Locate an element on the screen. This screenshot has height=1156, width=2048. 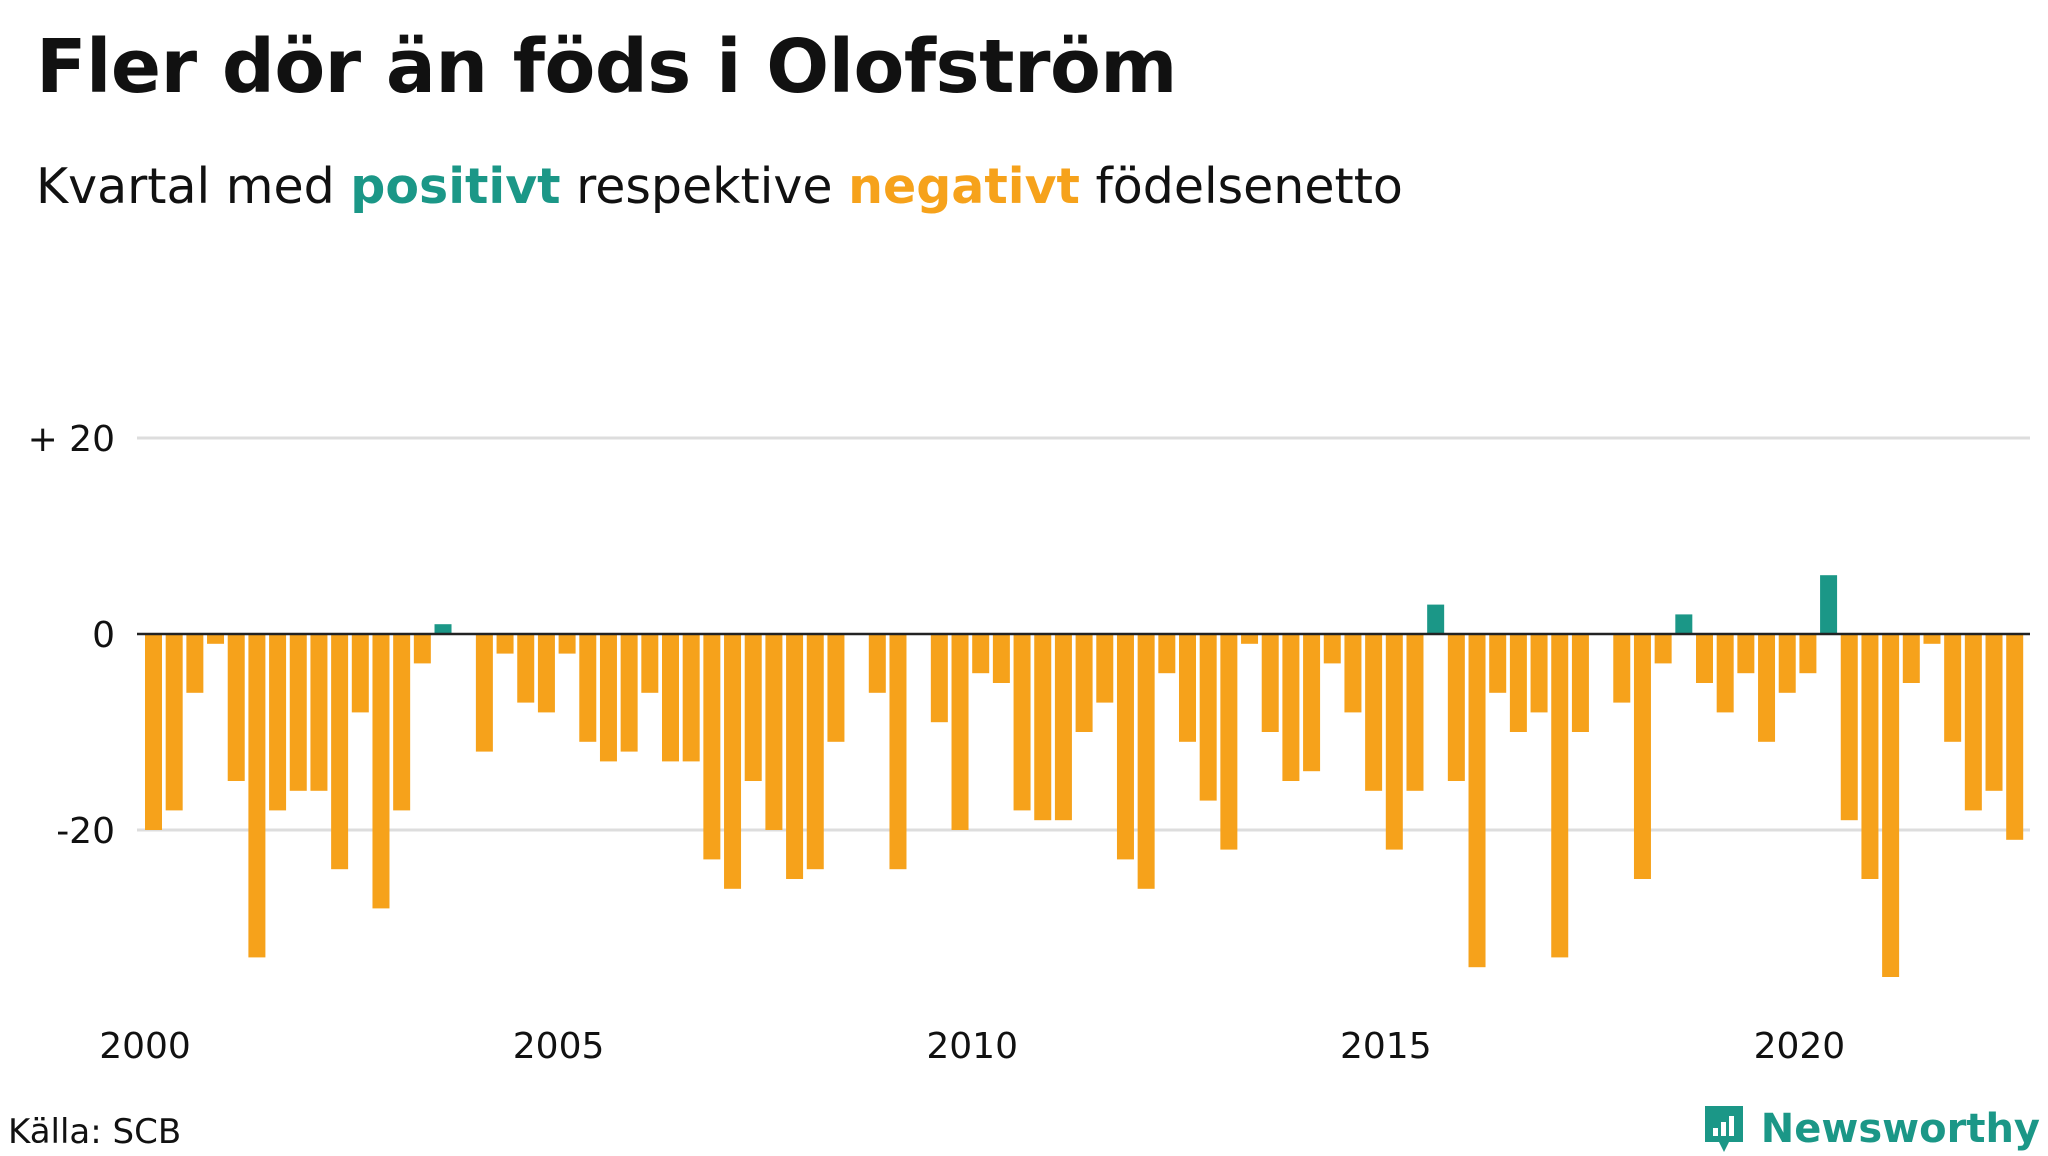
subtitle-negative: negativt is located at coordinates (964, 186).